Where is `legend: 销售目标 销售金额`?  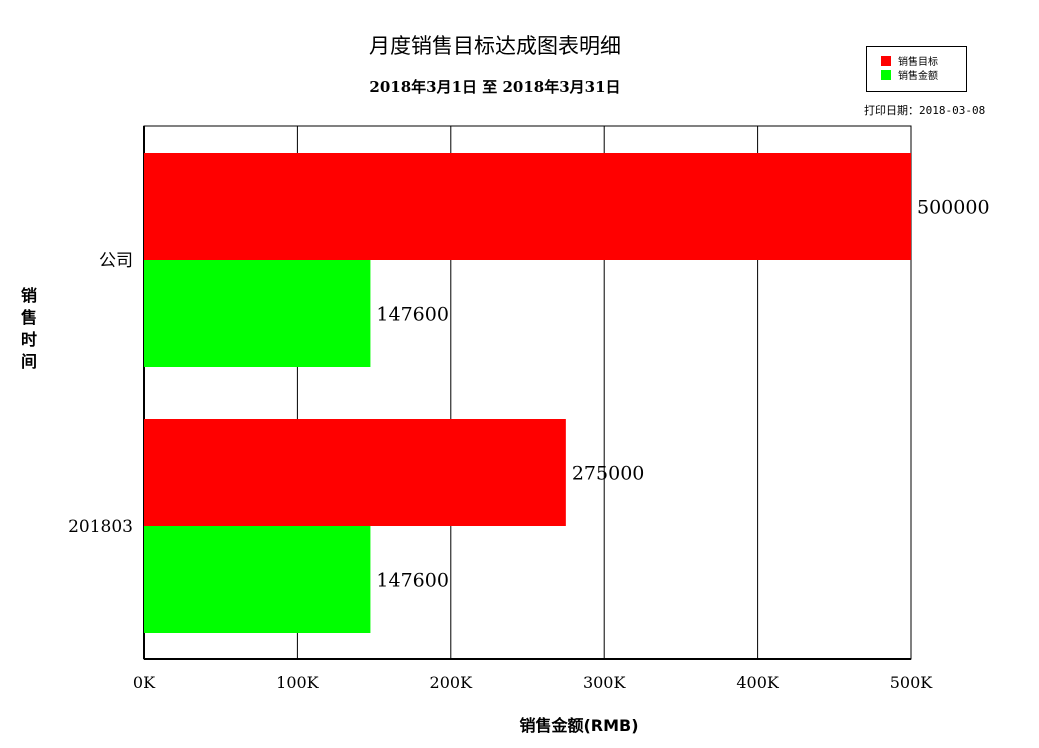 legend: 销售目标 销售金额 is located at coordinates (916, 69).